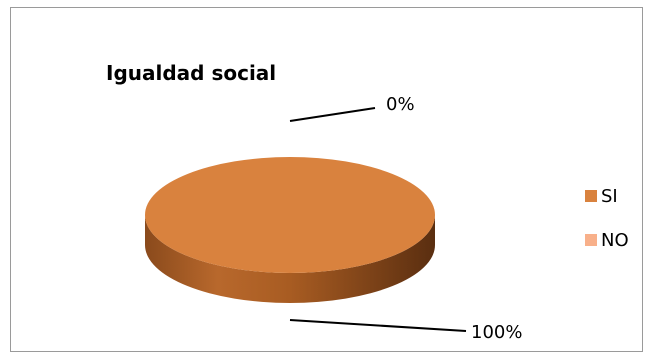 This screenshot has height=364, width=654. Describe the element at coordinates (496, 332) in the screenshot. I see `data-label-si: 100%` at that location.